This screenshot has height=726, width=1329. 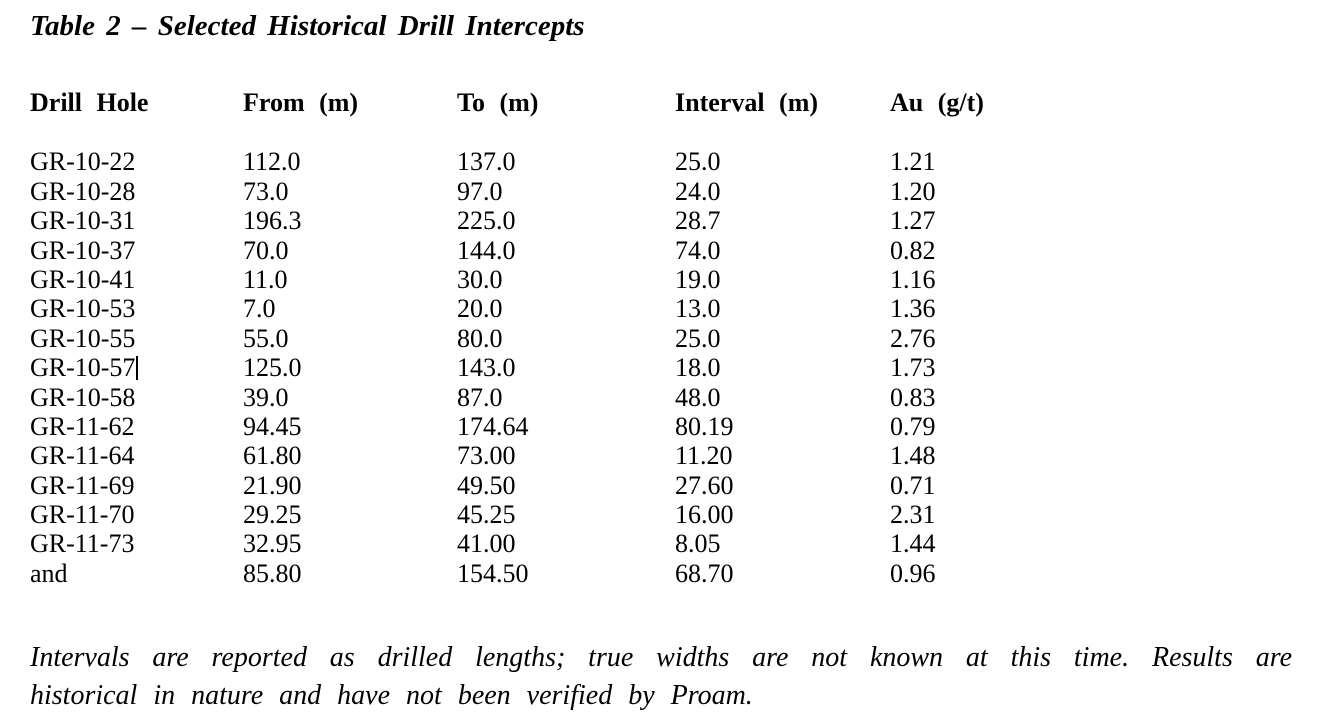 What do you see at coordinates (272, 485) in the screenshot?
I see `cell-from: 21.90` at bounding box center [272, 485].